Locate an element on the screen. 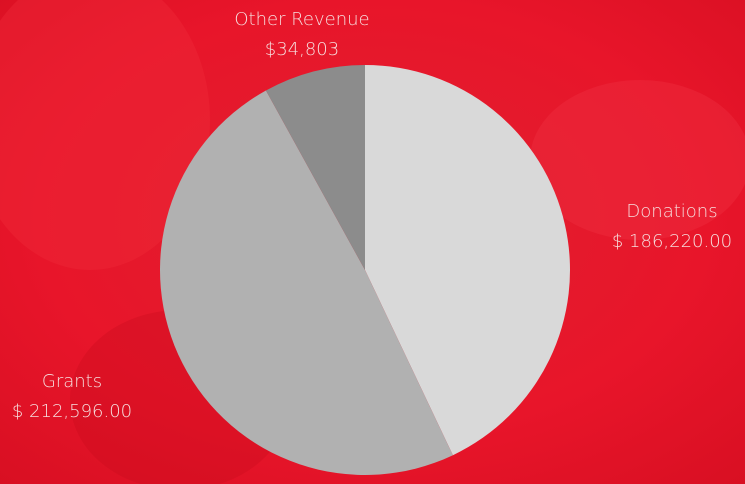 The width and height of the screenshot is (745, 484). slice-label: Donations is located at coordinates (671, 211).